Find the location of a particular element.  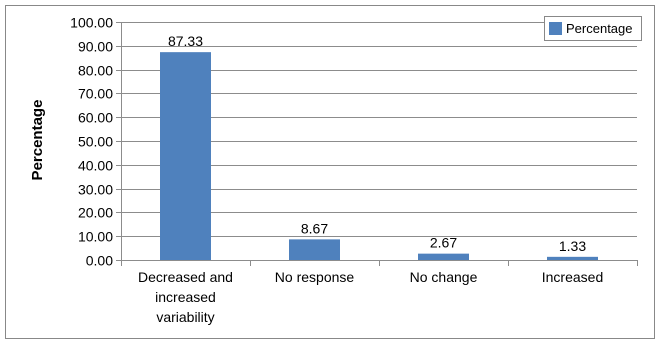

y-tick-label: 40.00 is located at coordinates (95, 166).